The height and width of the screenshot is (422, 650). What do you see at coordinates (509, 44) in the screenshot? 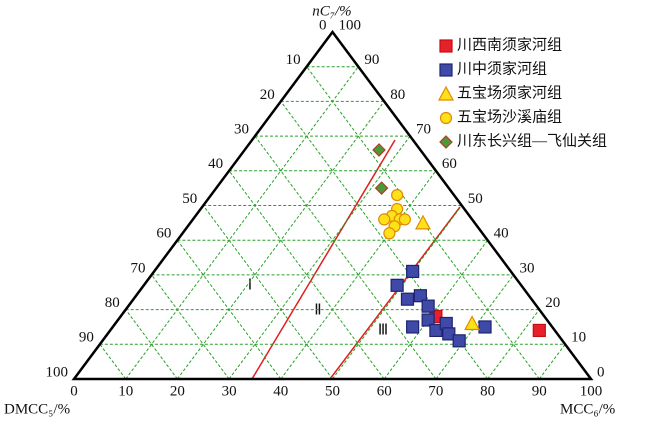
I see `legend-label: 川西南须家河组` at bounding box center [509, 44].